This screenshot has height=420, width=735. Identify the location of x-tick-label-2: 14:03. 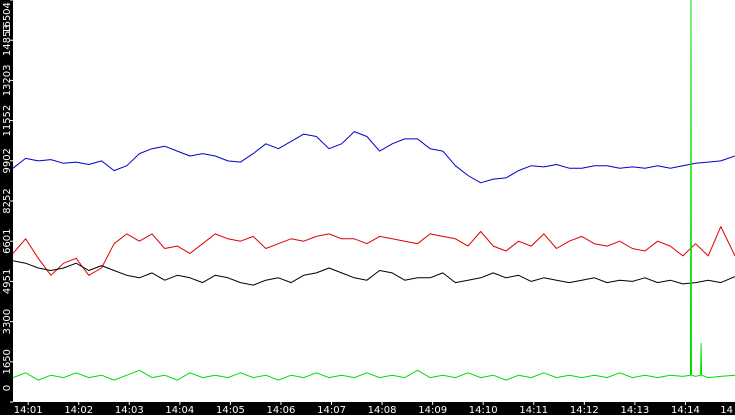
(129, 410).